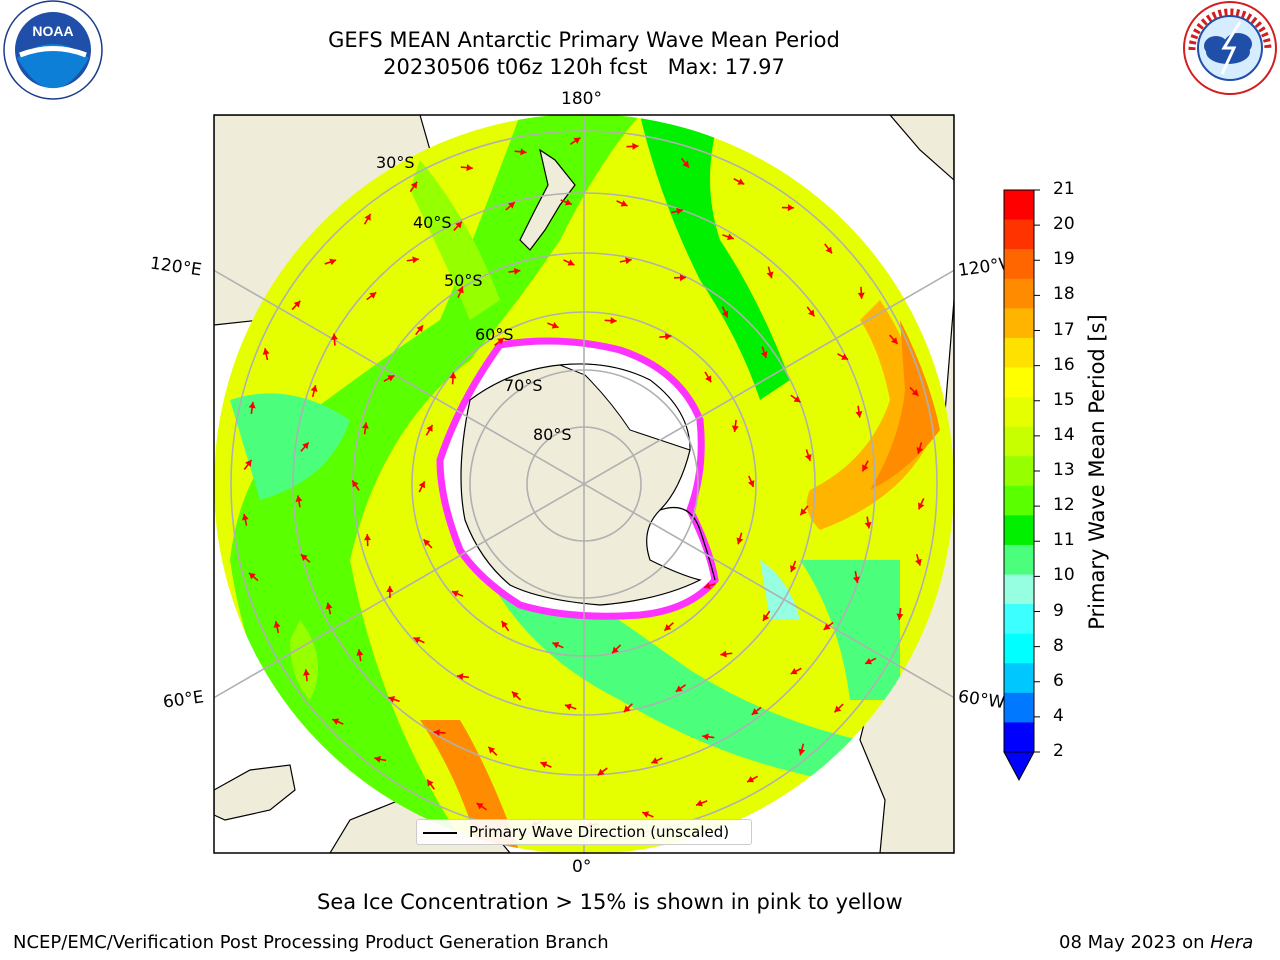 Image resolution: width=1280 pixels, height=960 pixels. Describe the element at coordinates (1064, 294) in the screenshot. I see `colorbar-tick-label: 18` at that location.